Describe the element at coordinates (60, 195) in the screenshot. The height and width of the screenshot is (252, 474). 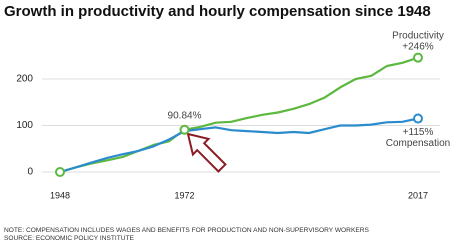
I see `x-tick-label: 1948` at that location.